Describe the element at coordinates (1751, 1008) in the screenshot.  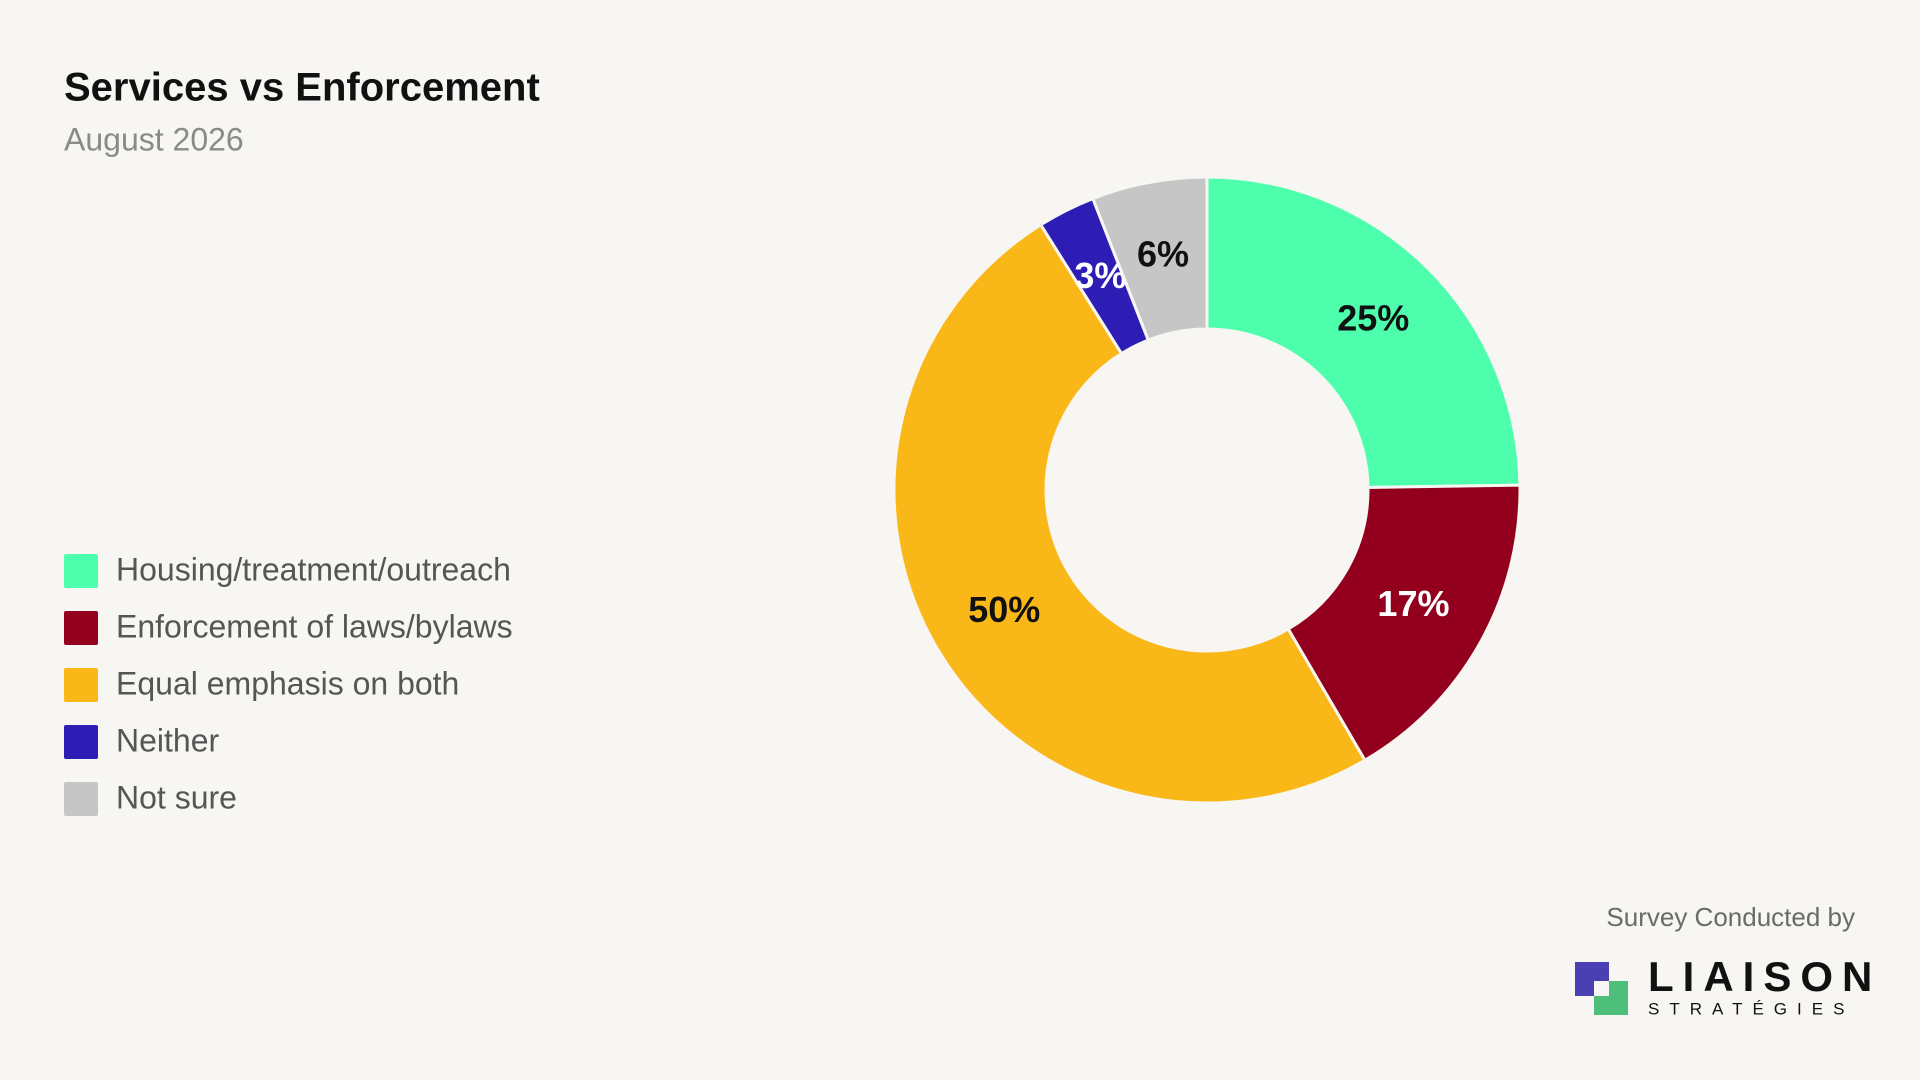
I see `logo-sub: STRATÉGIES` at that location.